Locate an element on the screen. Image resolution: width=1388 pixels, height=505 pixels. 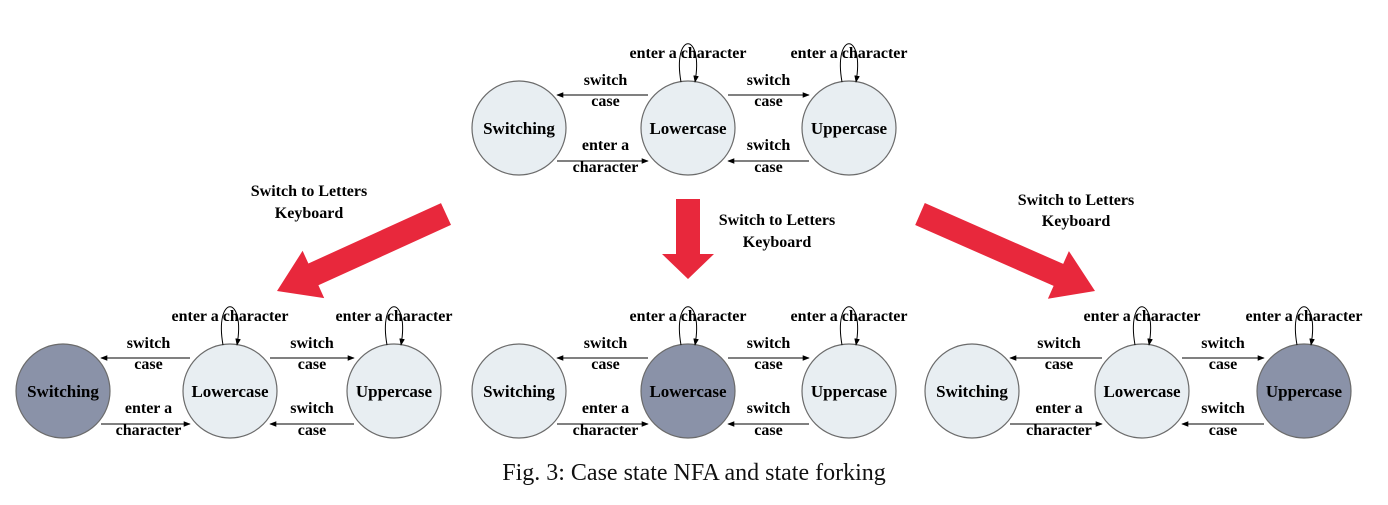
fork-arrow-left is located at coordinates (364, 251).